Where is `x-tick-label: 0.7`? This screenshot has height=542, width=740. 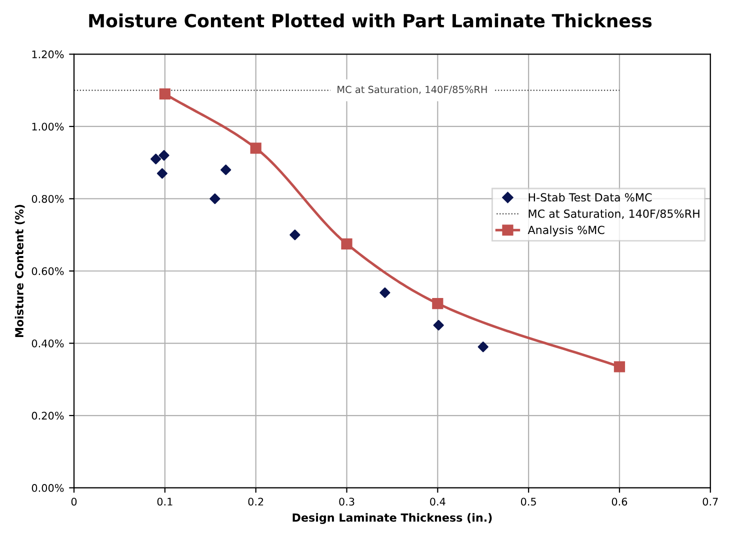 x-tick-label: 0.7 is located at coordinates (710, 502).